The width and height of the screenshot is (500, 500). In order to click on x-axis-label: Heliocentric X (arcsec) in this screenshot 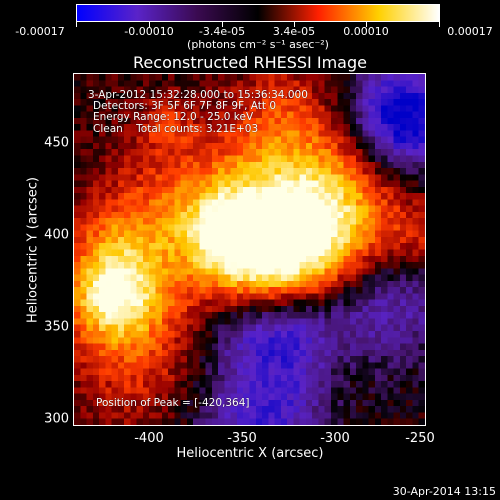, I will do `click(250, 453)`.